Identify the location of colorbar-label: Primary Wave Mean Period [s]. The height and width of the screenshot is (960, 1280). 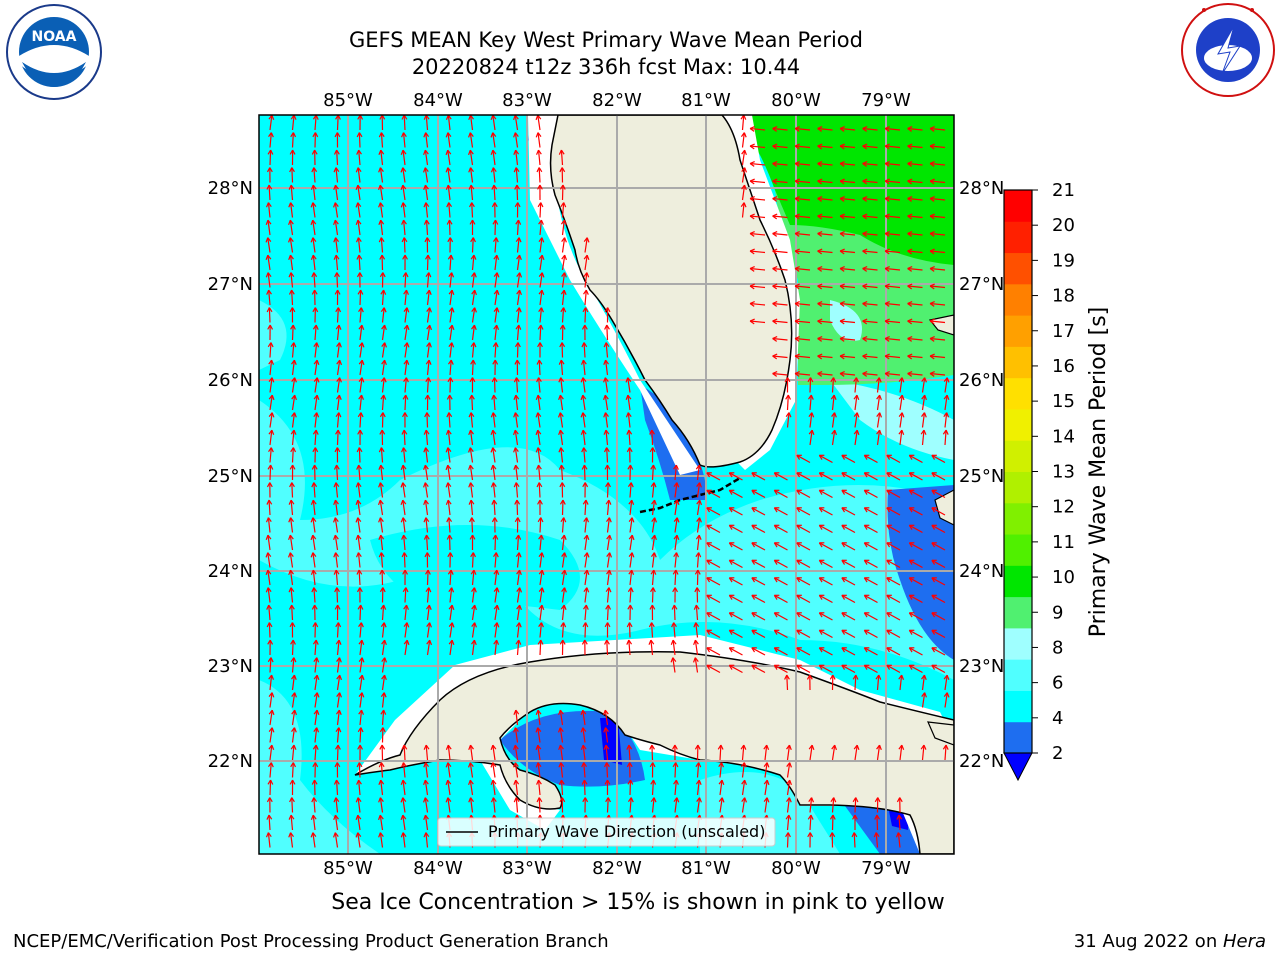
(1098, 472).